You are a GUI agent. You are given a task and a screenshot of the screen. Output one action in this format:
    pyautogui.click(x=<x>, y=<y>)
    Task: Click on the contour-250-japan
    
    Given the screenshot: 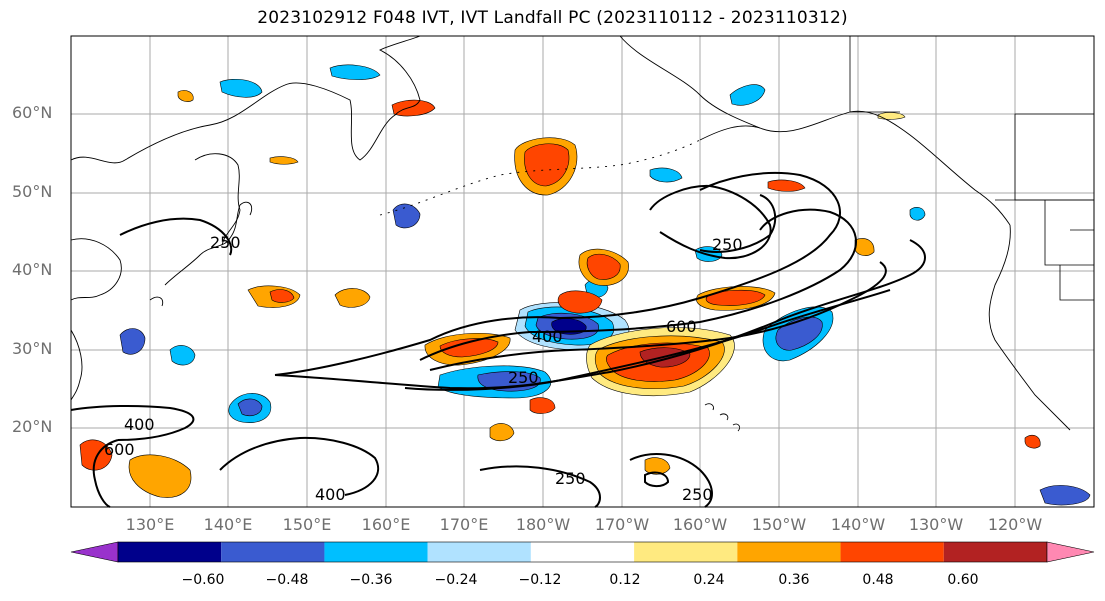 What is the action you would take?
    pyautogui.click(x=176, y=236)
    